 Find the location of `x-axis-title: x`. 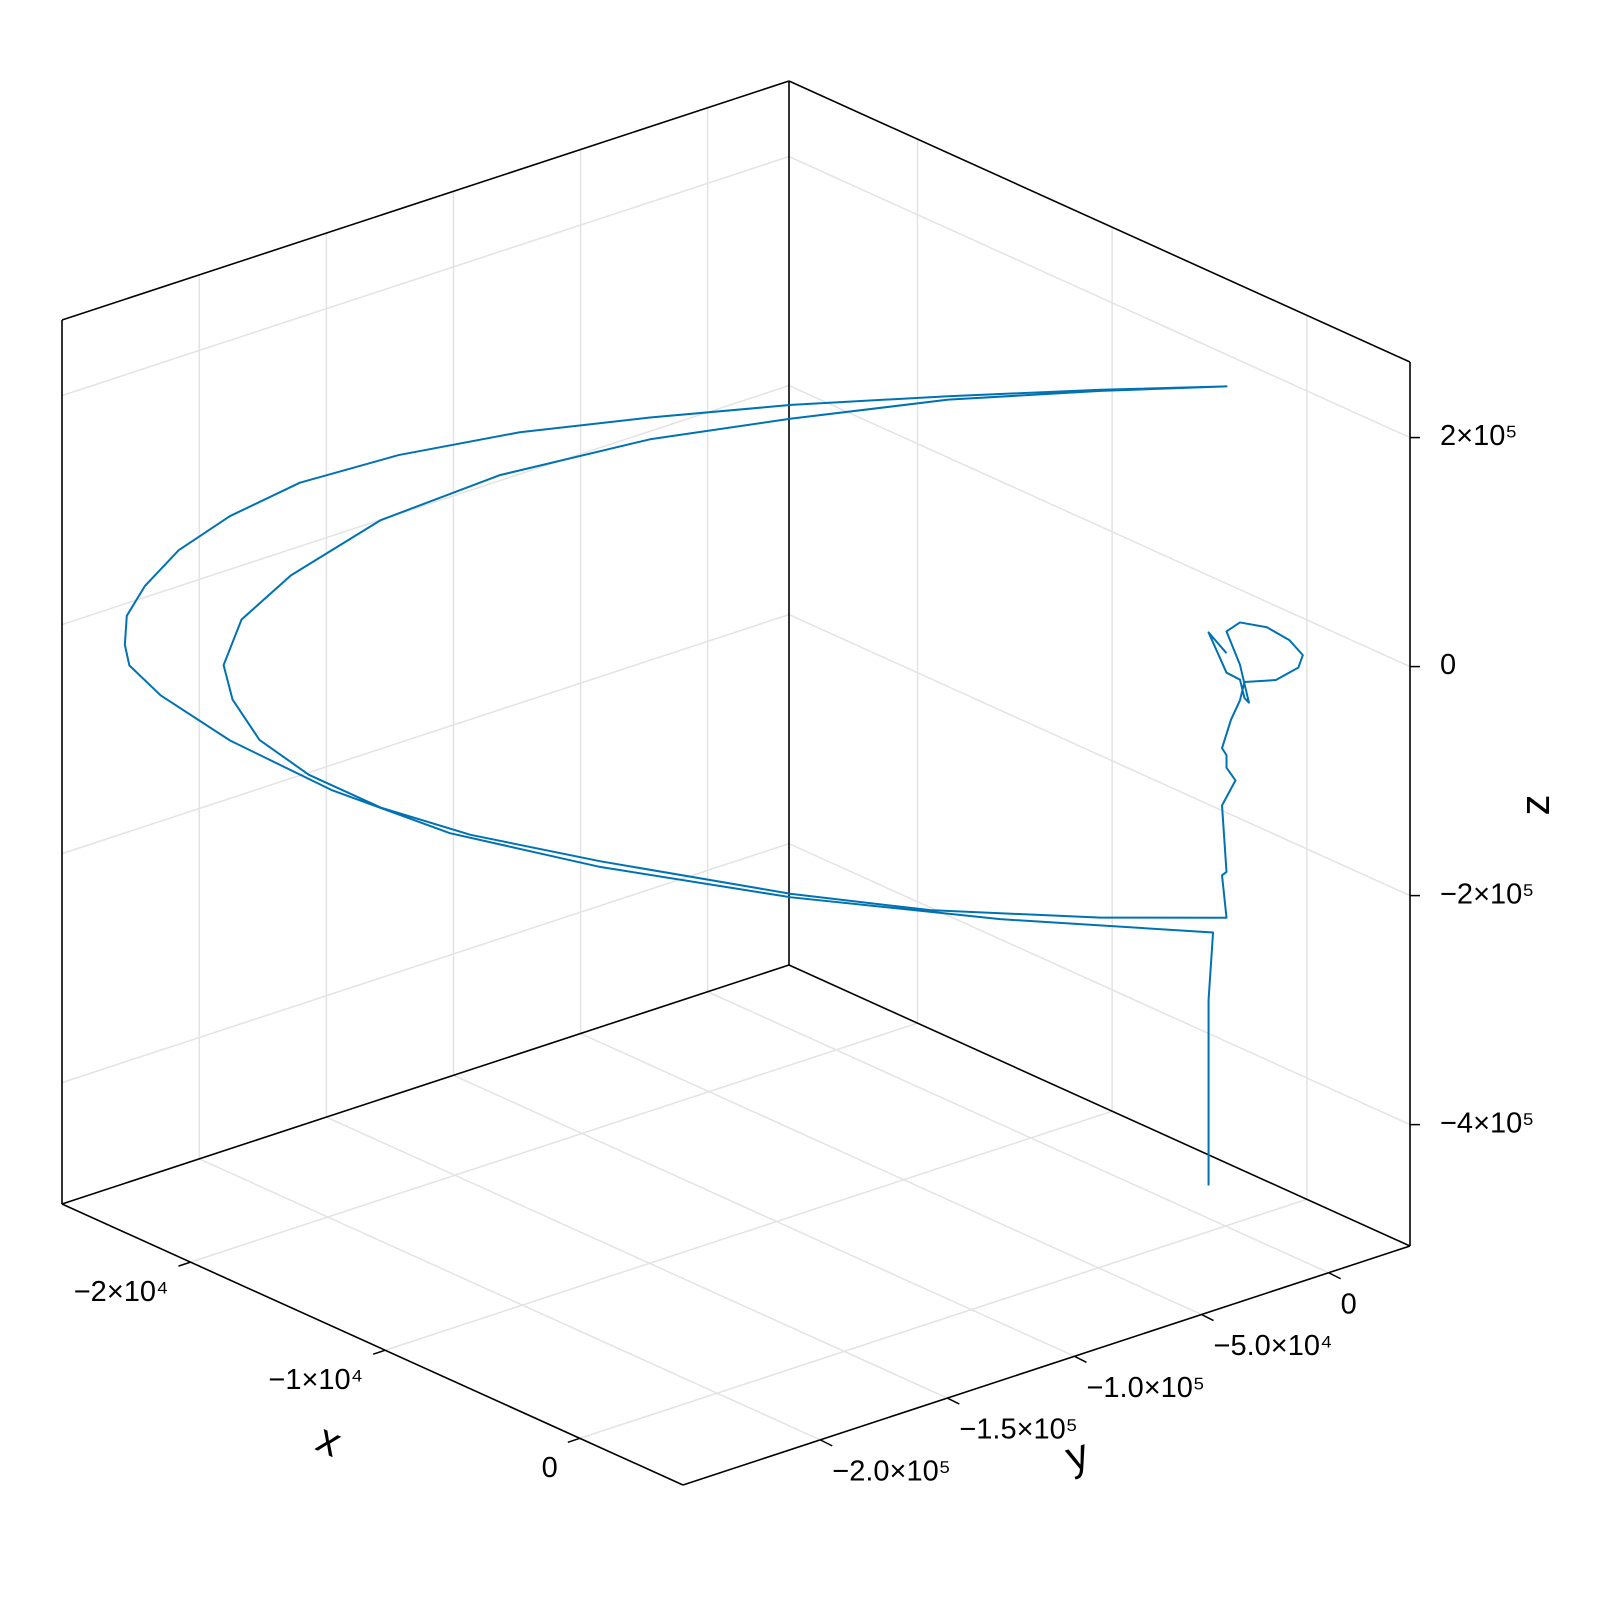

x-axis-title: x is located at coordinates (329, 1439).